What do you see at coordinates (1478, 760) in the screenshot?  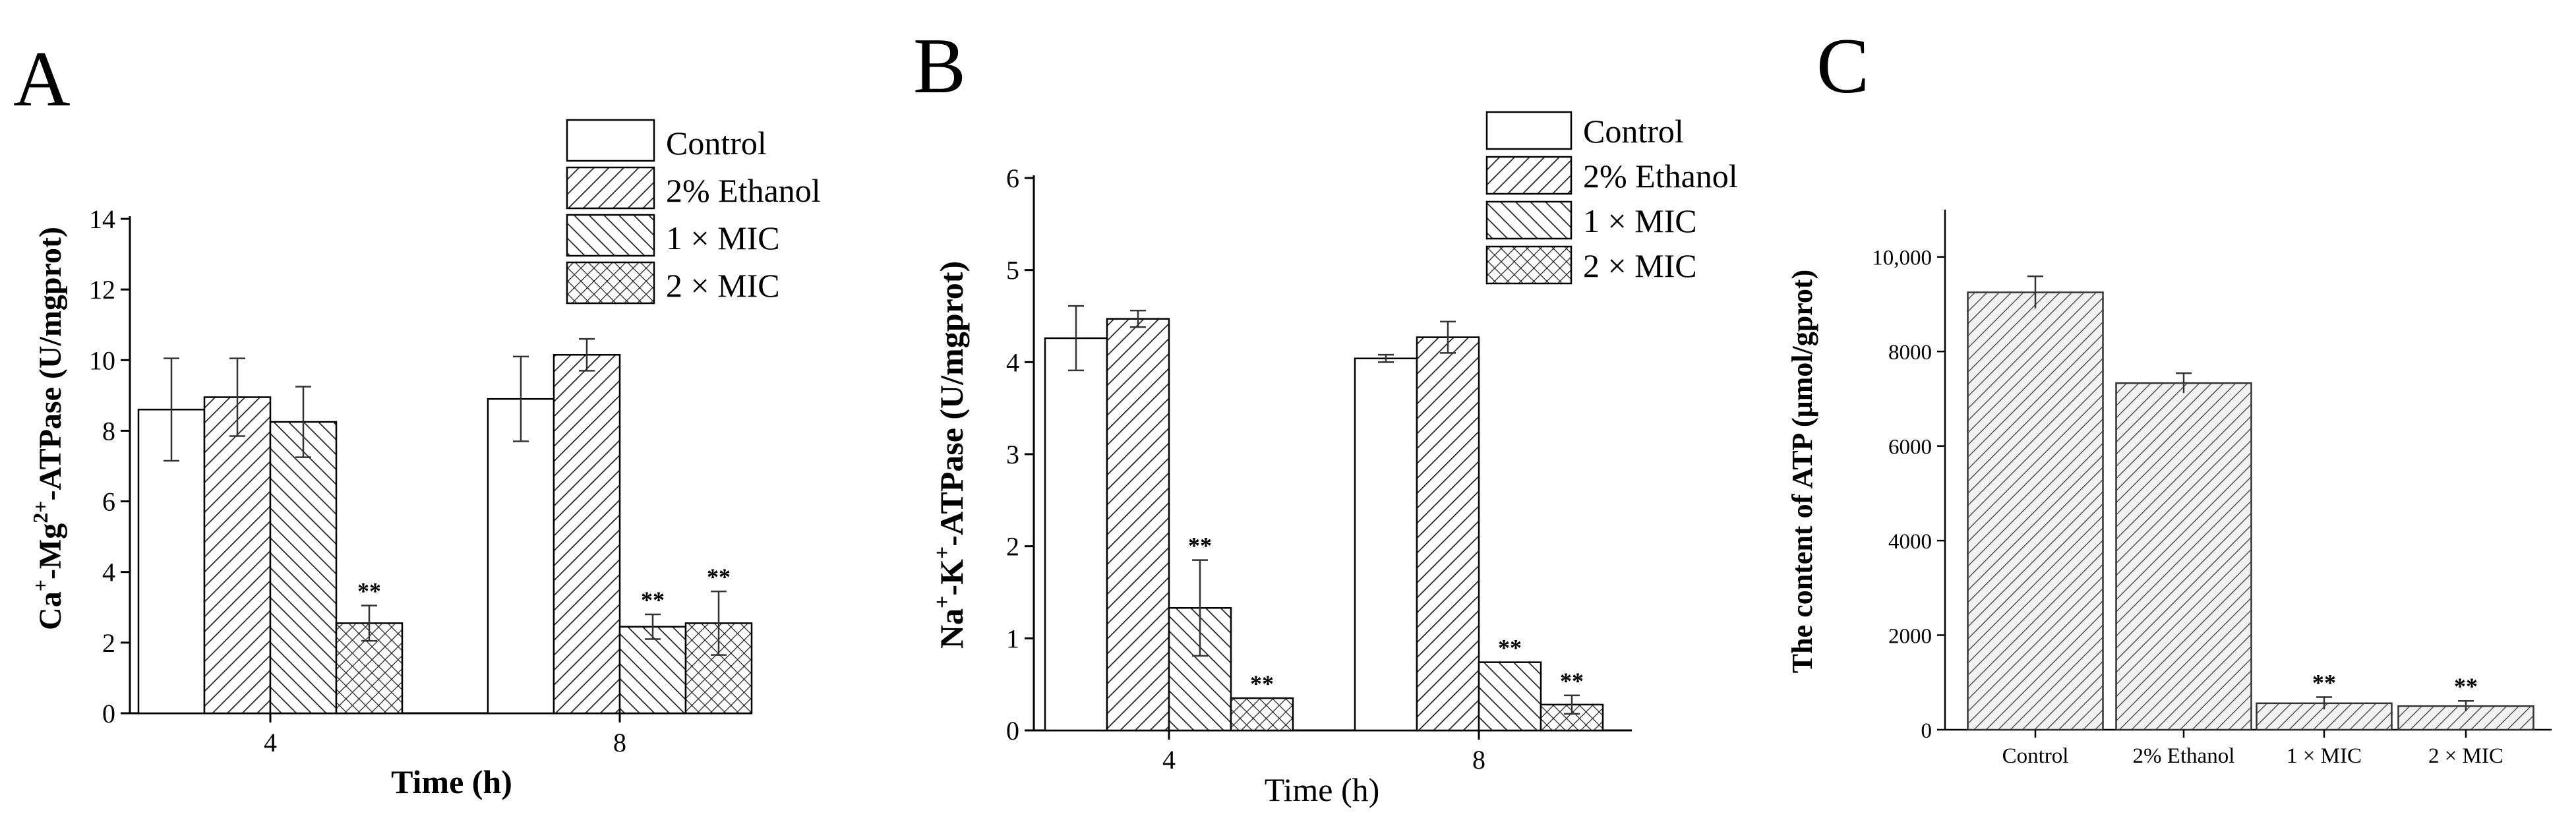 I see `panel-b-x-tick-label: 8` at bounding box center [1478, 760].